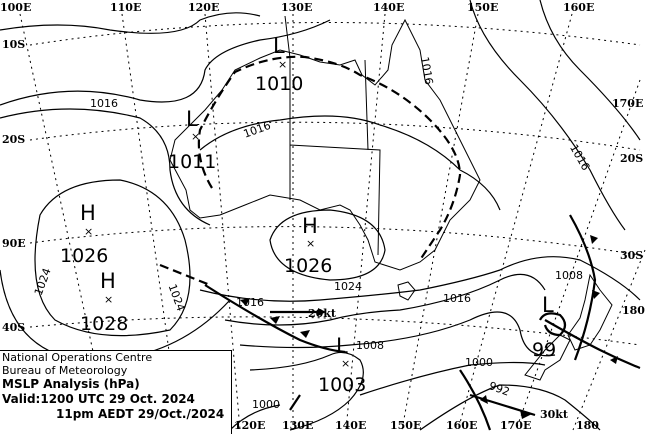 The height and width of the screenshot is (434, 648). Describe the element at coordinates (631, 255) in the screenshot. I see `lat-label: 30S` at that location.